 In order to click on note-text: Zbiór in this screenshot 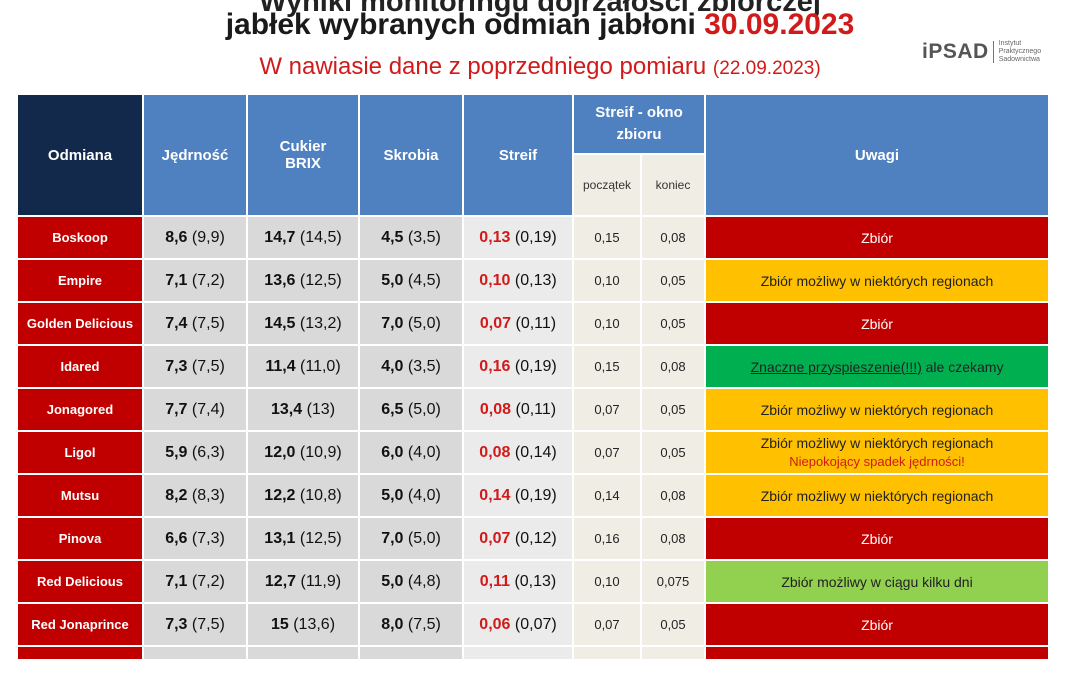, I will do `click(877, 237)`.